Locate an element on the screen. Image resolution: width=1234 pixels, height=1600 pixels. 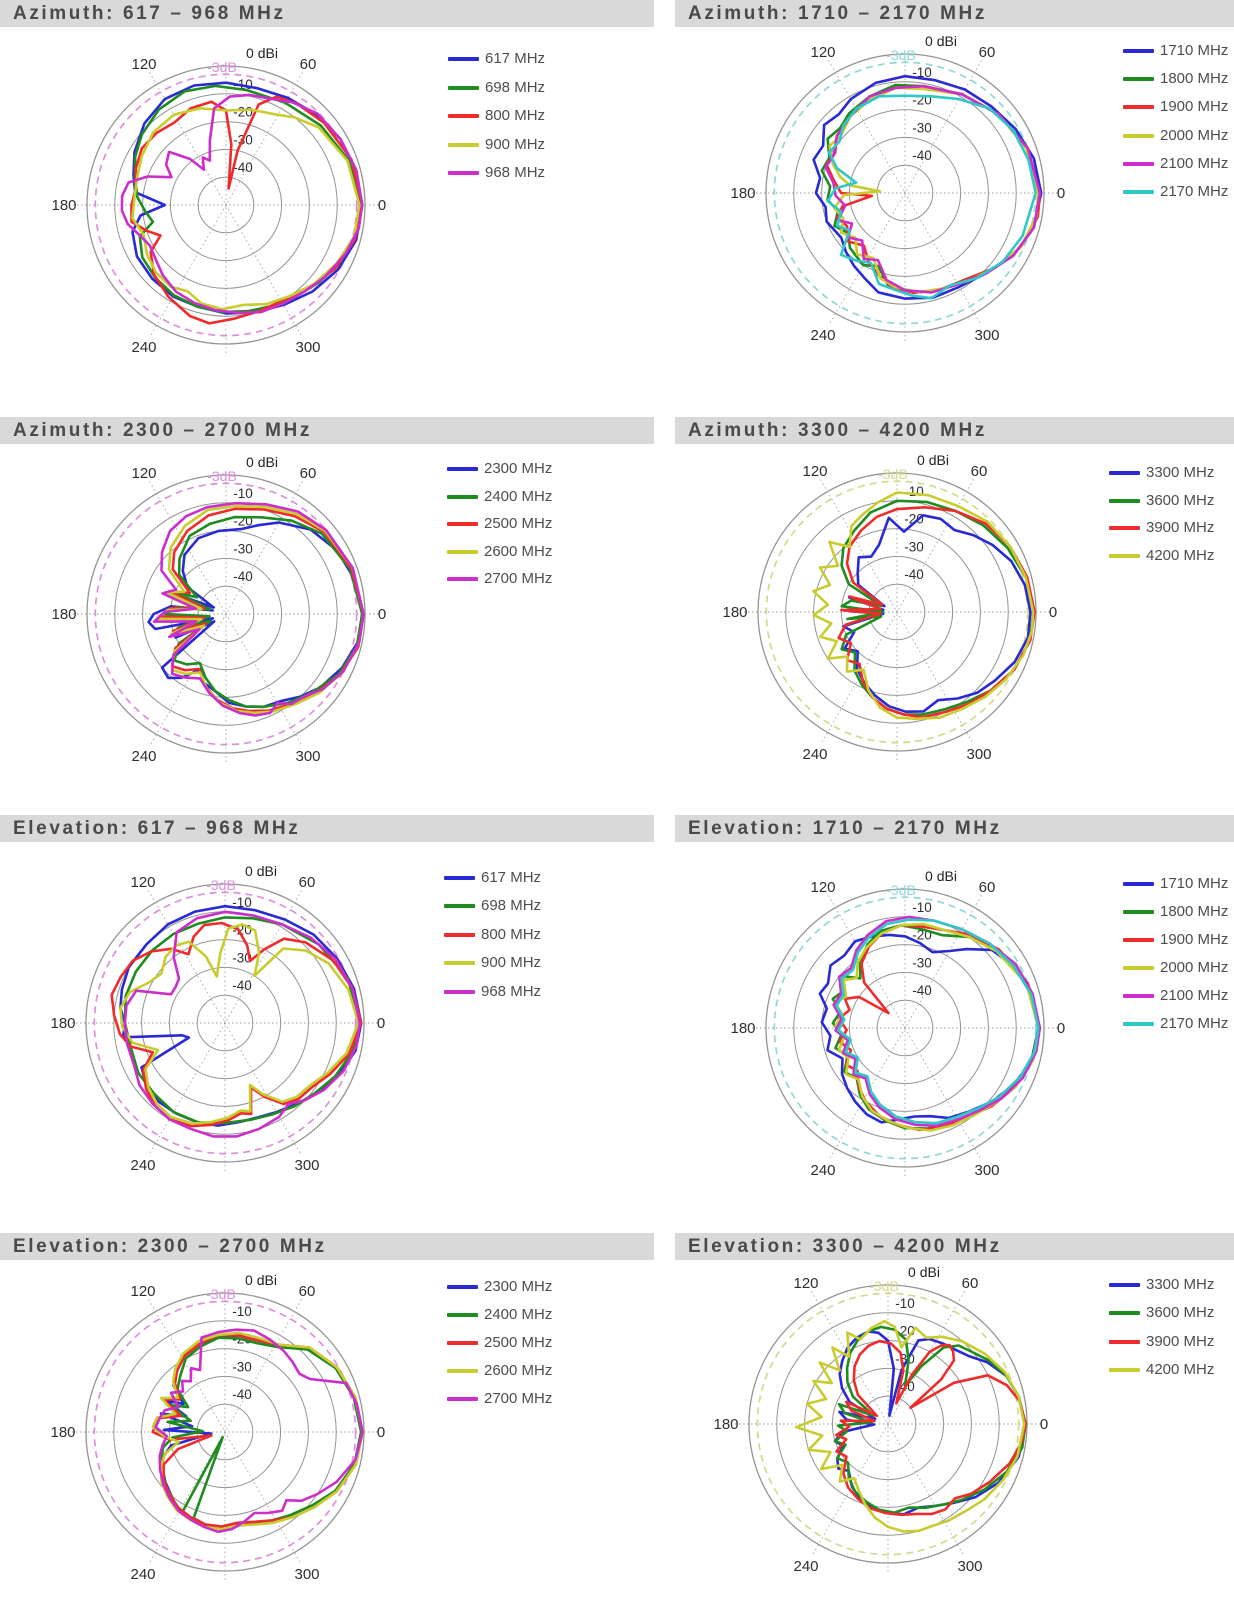
section-title-azimuth-3300-4200: Azimuth: 3300 – 4200 MHz is located at coordinates (954, 430).